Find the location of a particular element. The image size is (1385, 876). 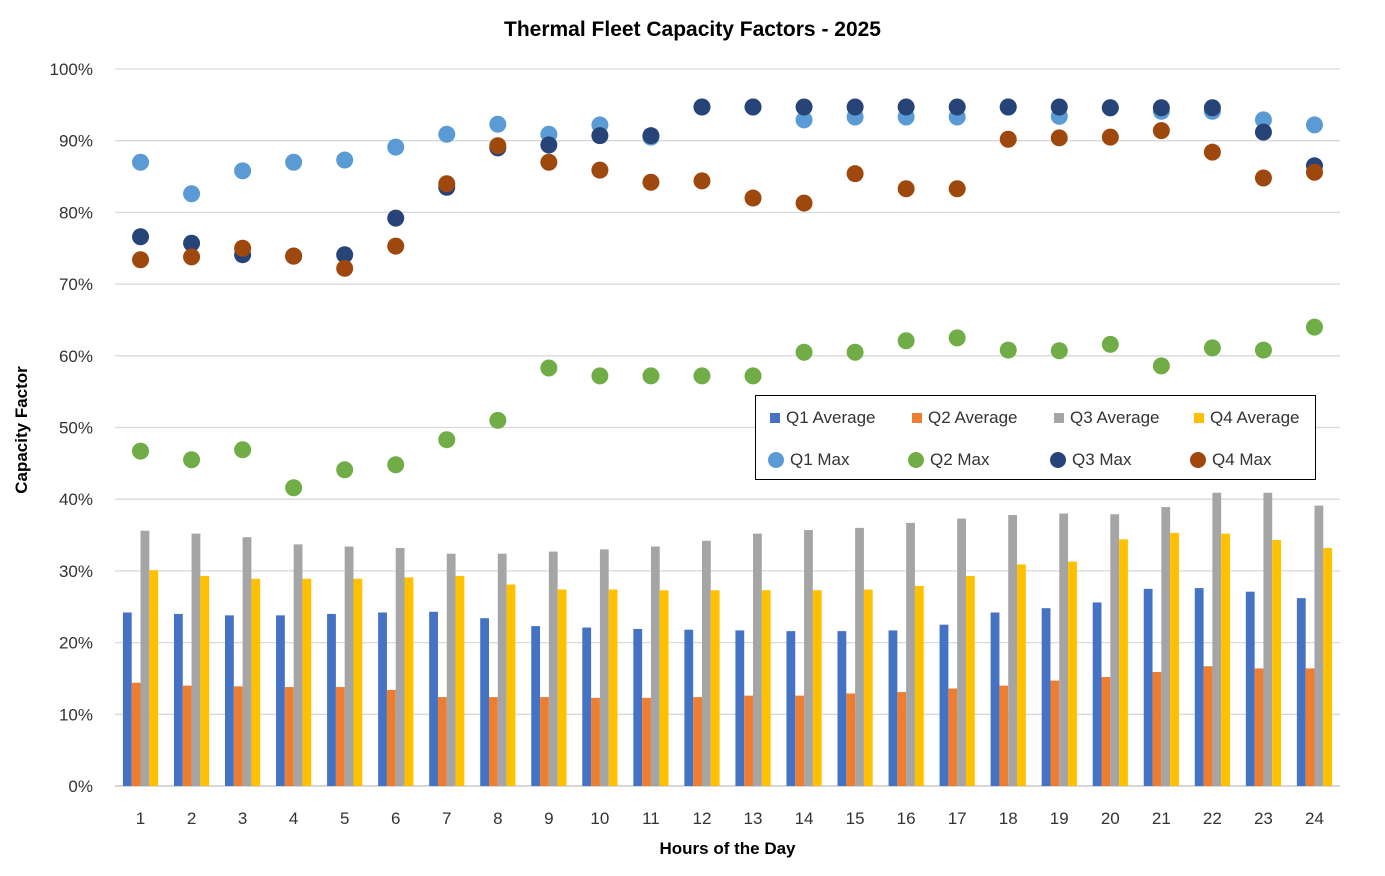

x-axis-label: Hours of the Day is located at coordinates (727, 848).